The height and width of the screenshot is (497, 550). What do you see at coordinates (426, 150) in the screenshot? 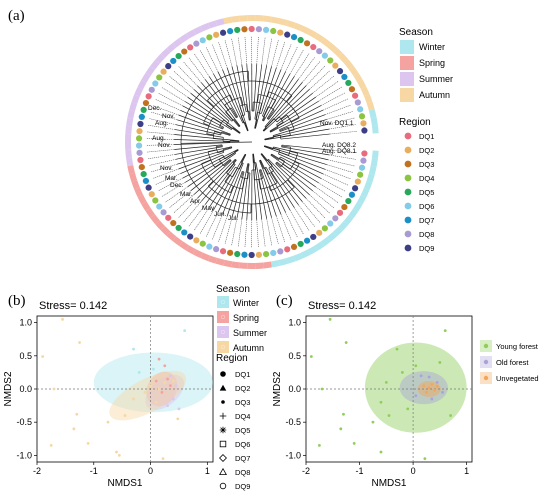
I see `legend-region-label: DQ2` at bounding box center [426, 150].